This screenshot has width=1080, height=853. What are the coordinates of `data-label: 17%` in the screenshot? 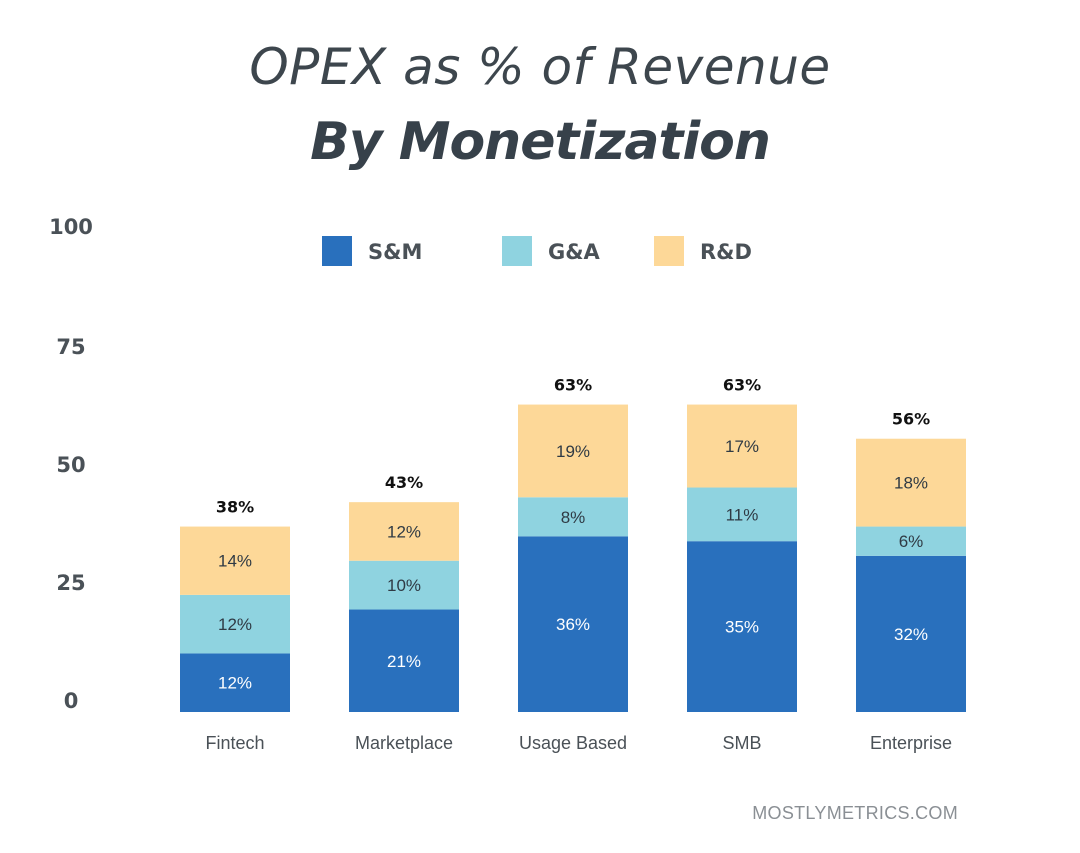 It's located at (742, 446).